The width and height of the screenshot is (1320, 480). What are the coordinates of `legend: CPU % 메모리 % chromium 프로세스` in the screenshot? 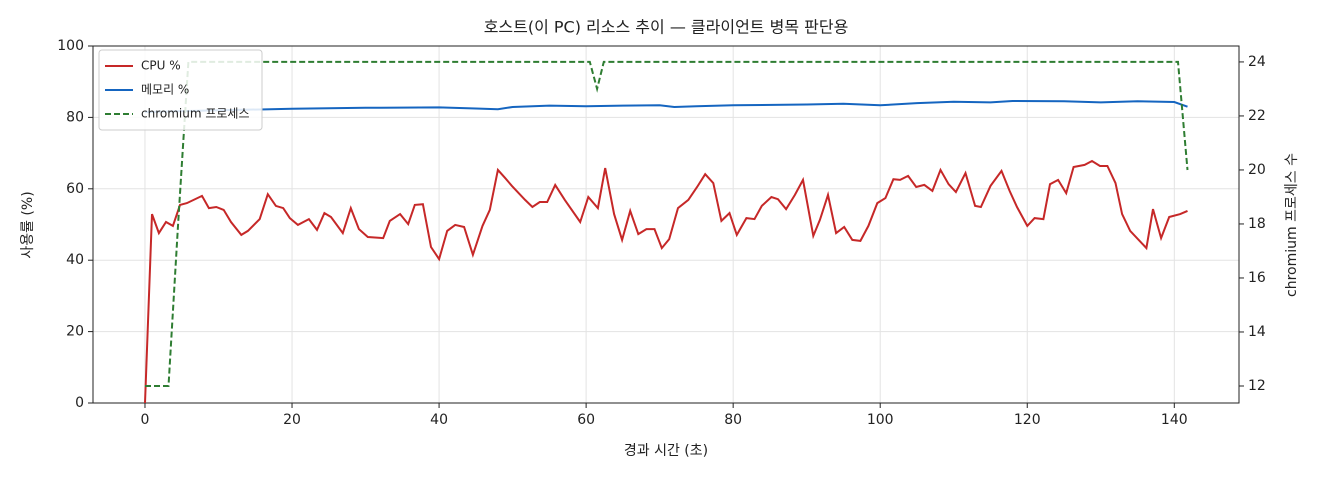 It's located at (180, 90).